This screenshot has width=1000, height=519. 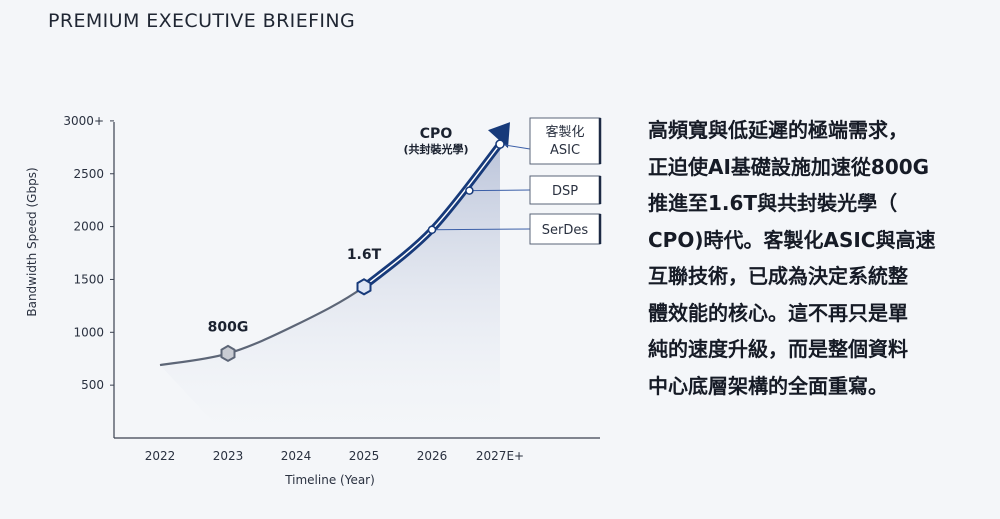 What do you see at coordinates (364, 456) in the screenshot?
I see `x-tick-label: 2025` at bounding box center [364, 456].